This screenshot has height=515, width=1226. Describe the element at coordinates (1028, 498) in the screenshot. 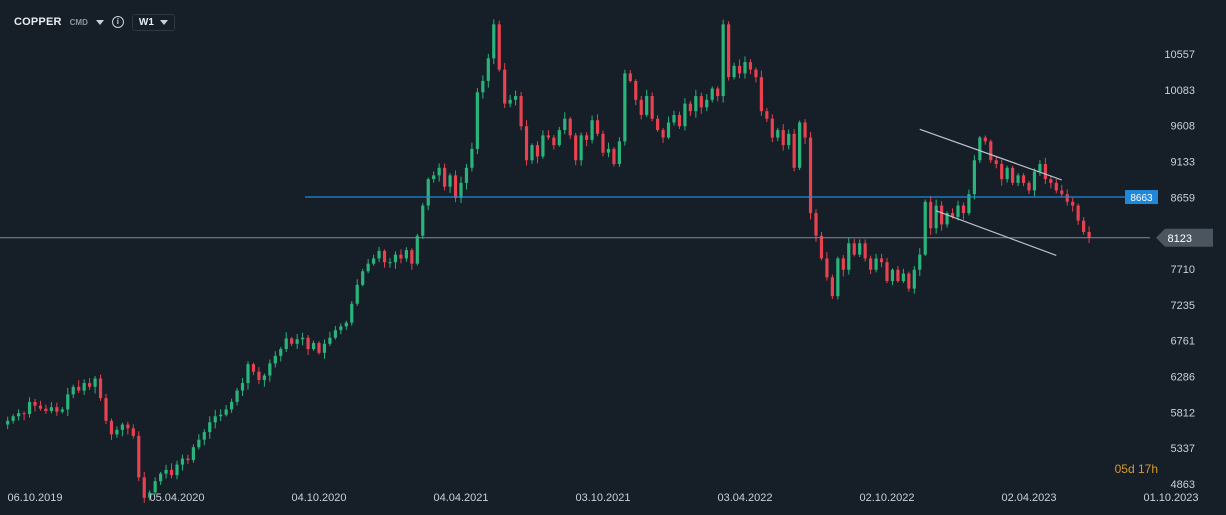

I see `date-tick-label: 02.04.2023` at that location.